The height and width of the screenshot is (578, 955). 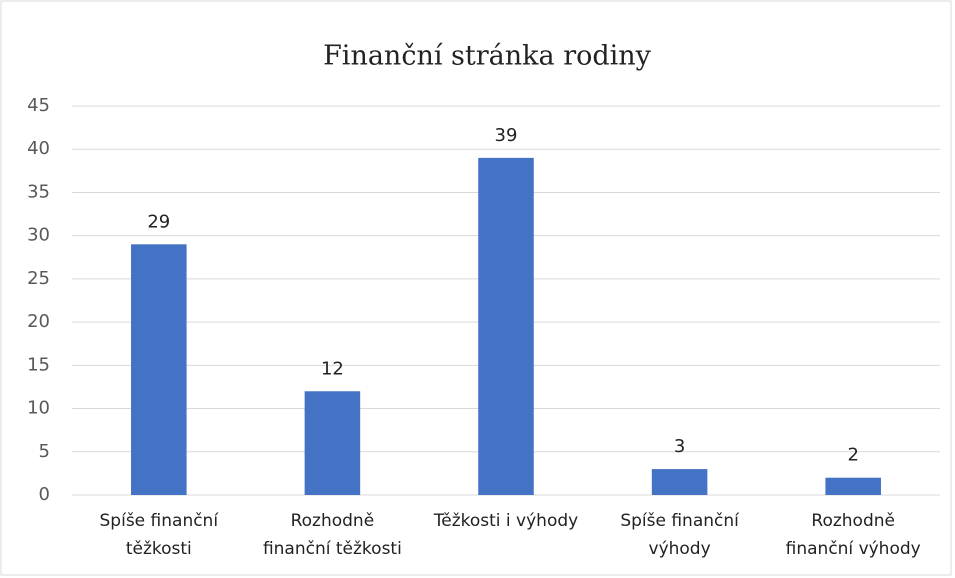 What do you see at coordinates (38, 364) in the screenshot?
I see `y-tick-label: 15` at bounding box center [38, 364].